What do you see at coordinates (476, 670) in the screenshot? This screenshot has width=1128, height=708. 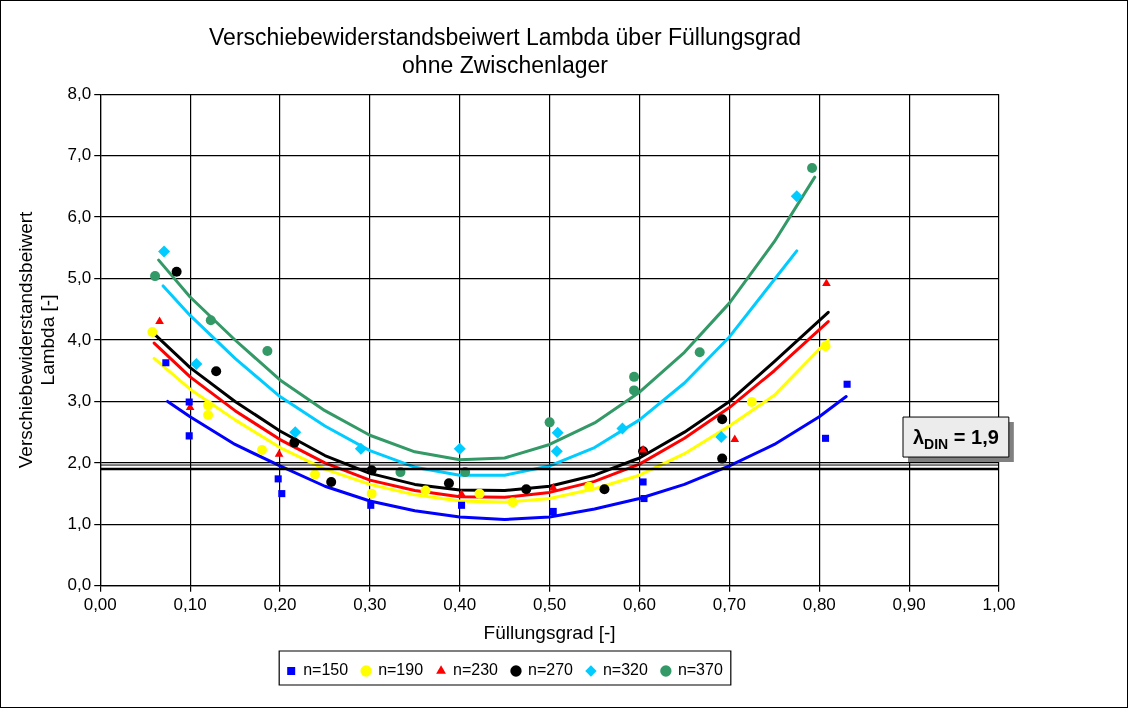 I see `legend-label: n=230` at bounding box center [476, 670].